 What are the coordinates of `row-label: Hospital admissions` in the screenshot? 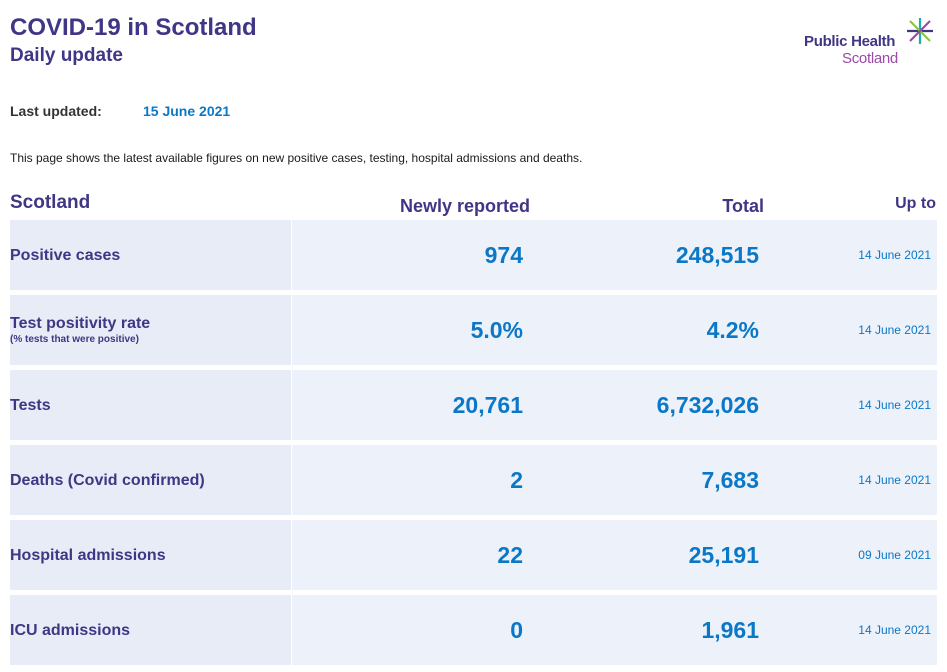 It's located at (88, 555).